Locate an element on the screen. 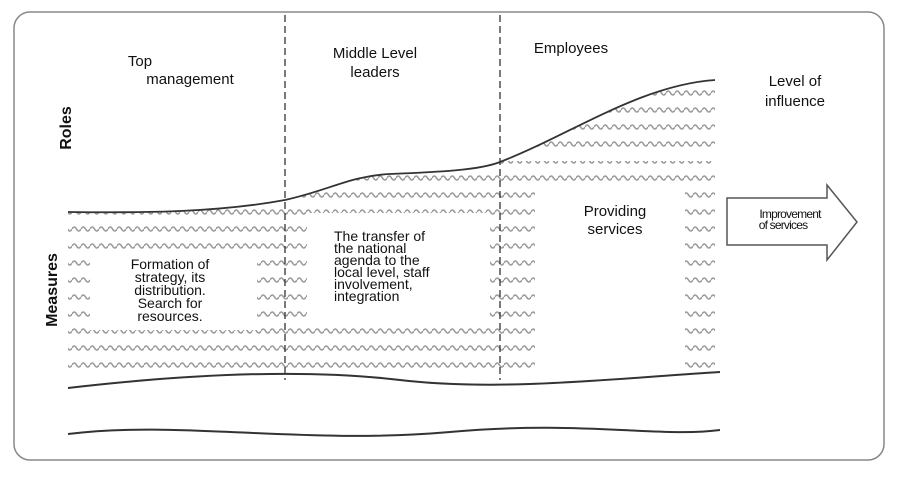 Image resolution: width=898 pixels, height=479 pixels. top-measure-line: resources. is located at coordinates (169, 316).